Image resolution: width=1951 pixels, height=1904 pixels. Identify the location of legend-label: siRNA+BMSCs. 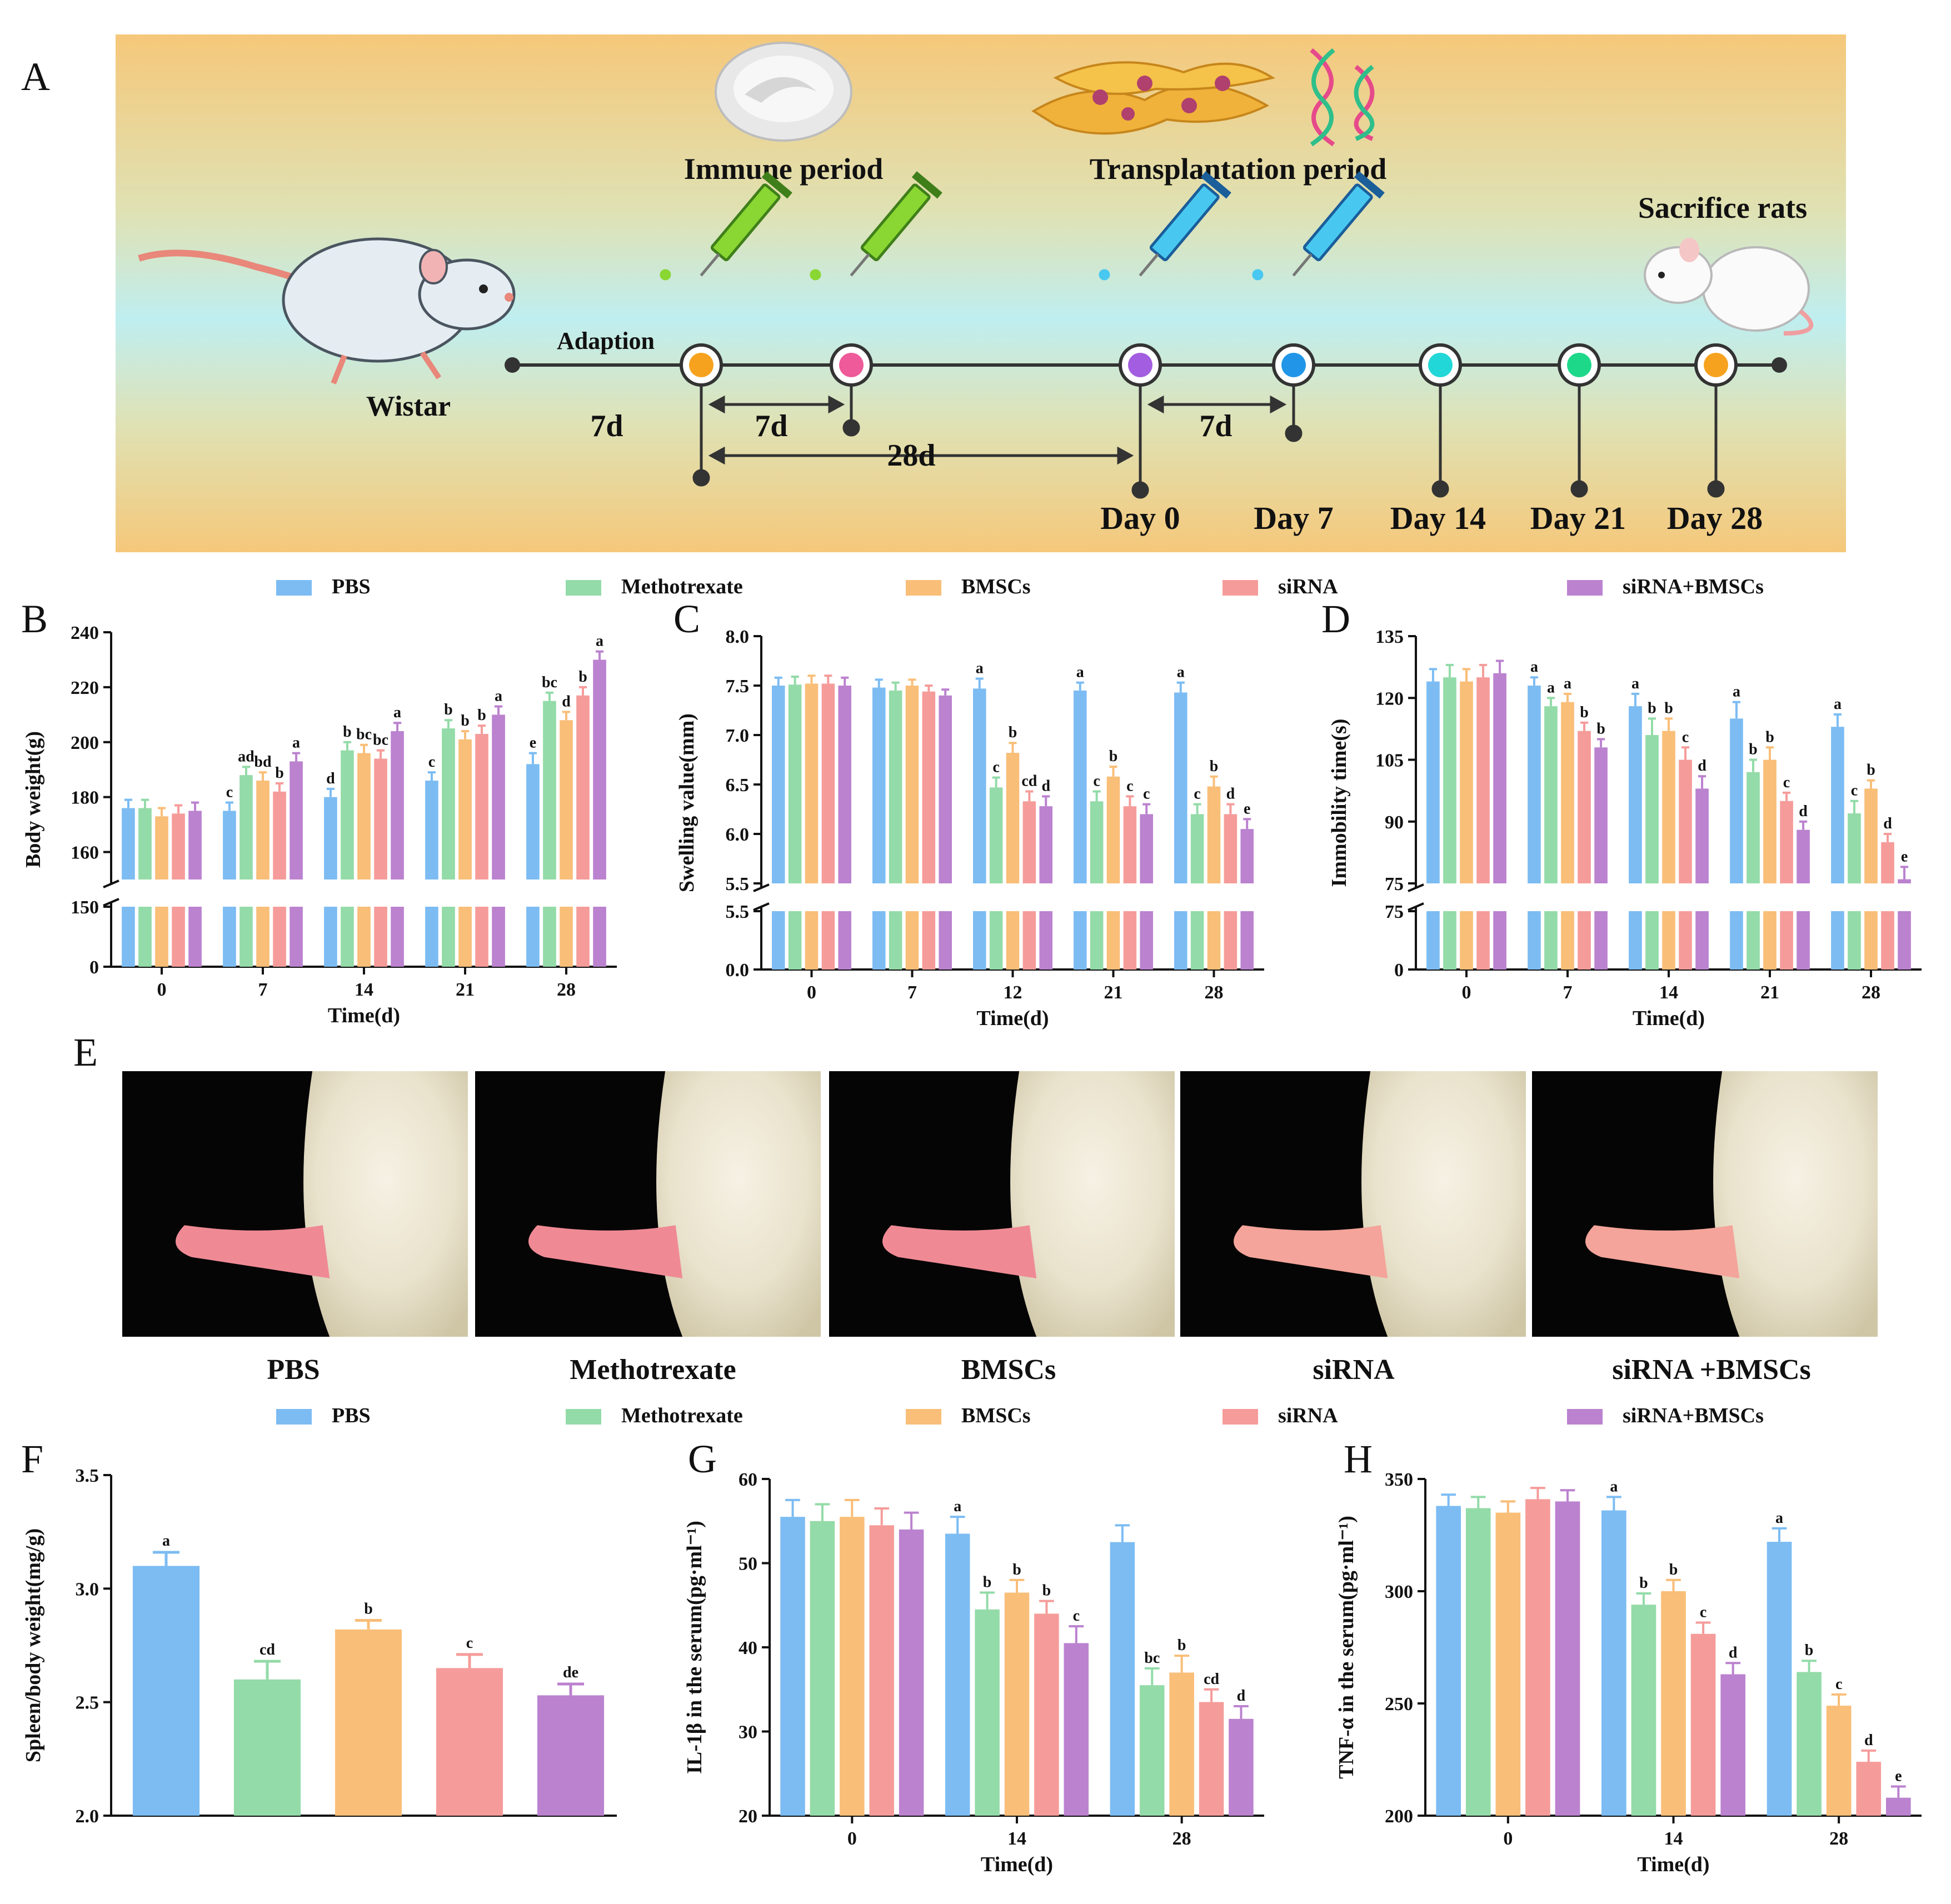
(1694, 586).